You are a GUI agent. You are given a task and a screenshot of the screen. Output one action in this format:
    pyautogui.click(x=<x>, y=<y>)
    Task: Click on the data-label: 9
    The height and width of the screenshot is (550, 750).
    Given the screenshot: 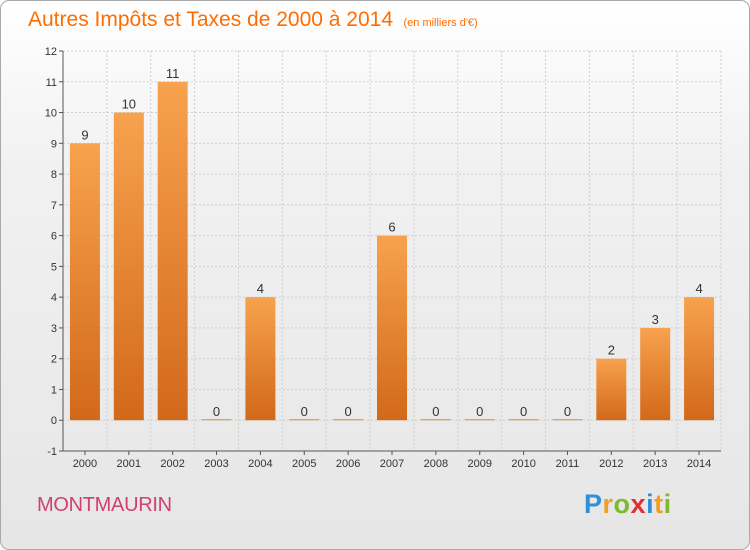 What is the action you would take?
    pyautogui.click(x=84, y=134)
    